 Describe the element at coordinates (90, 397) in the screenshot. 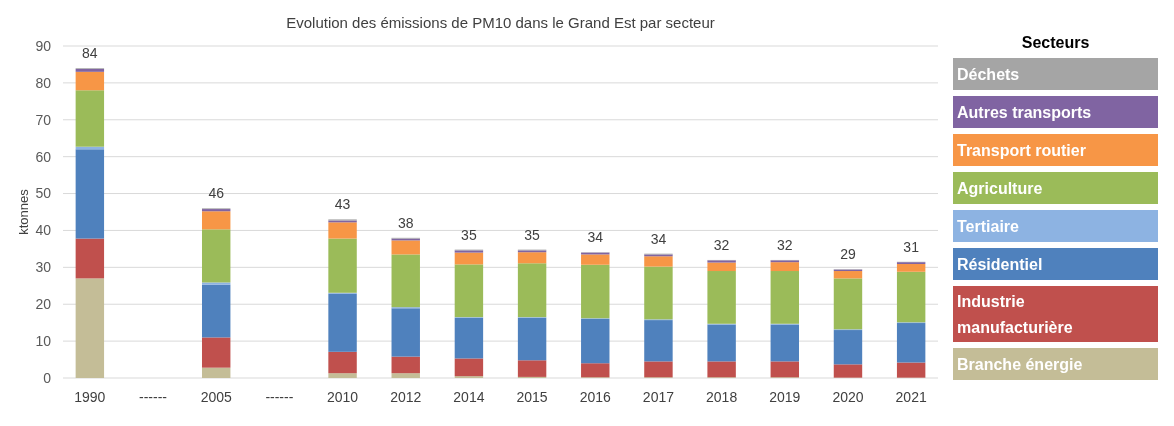

I see `x-tick-label: 1990` at that location.